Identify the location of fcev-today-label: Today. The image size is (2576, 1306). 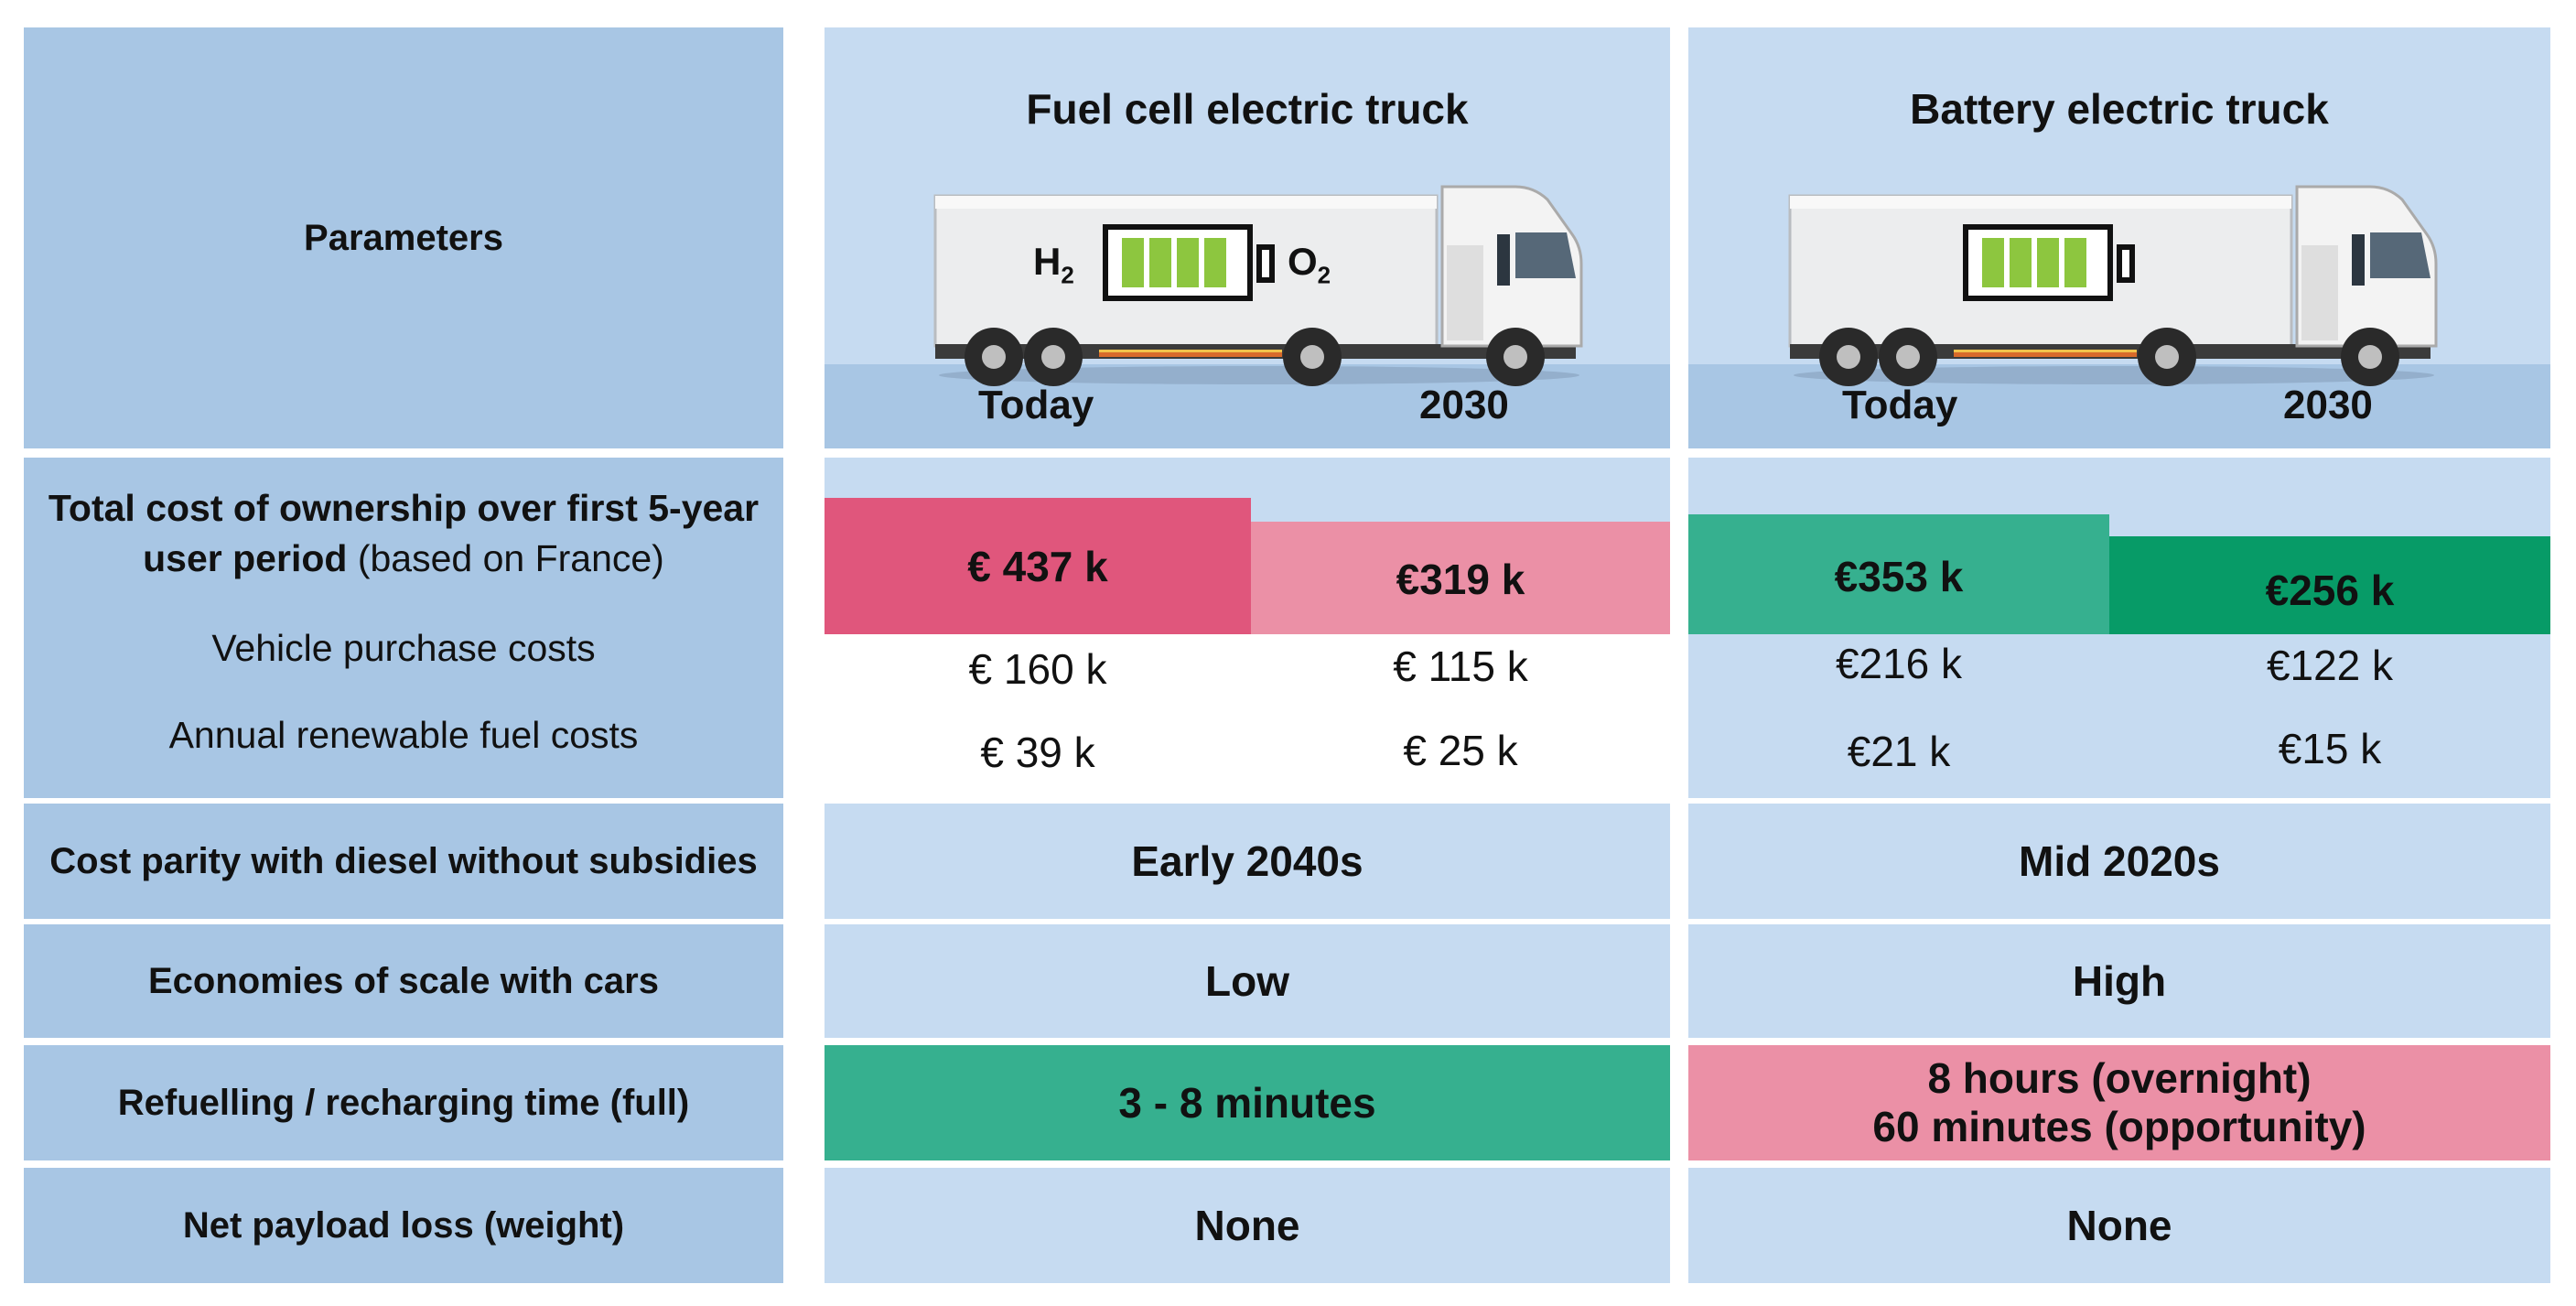
(1036, 405).